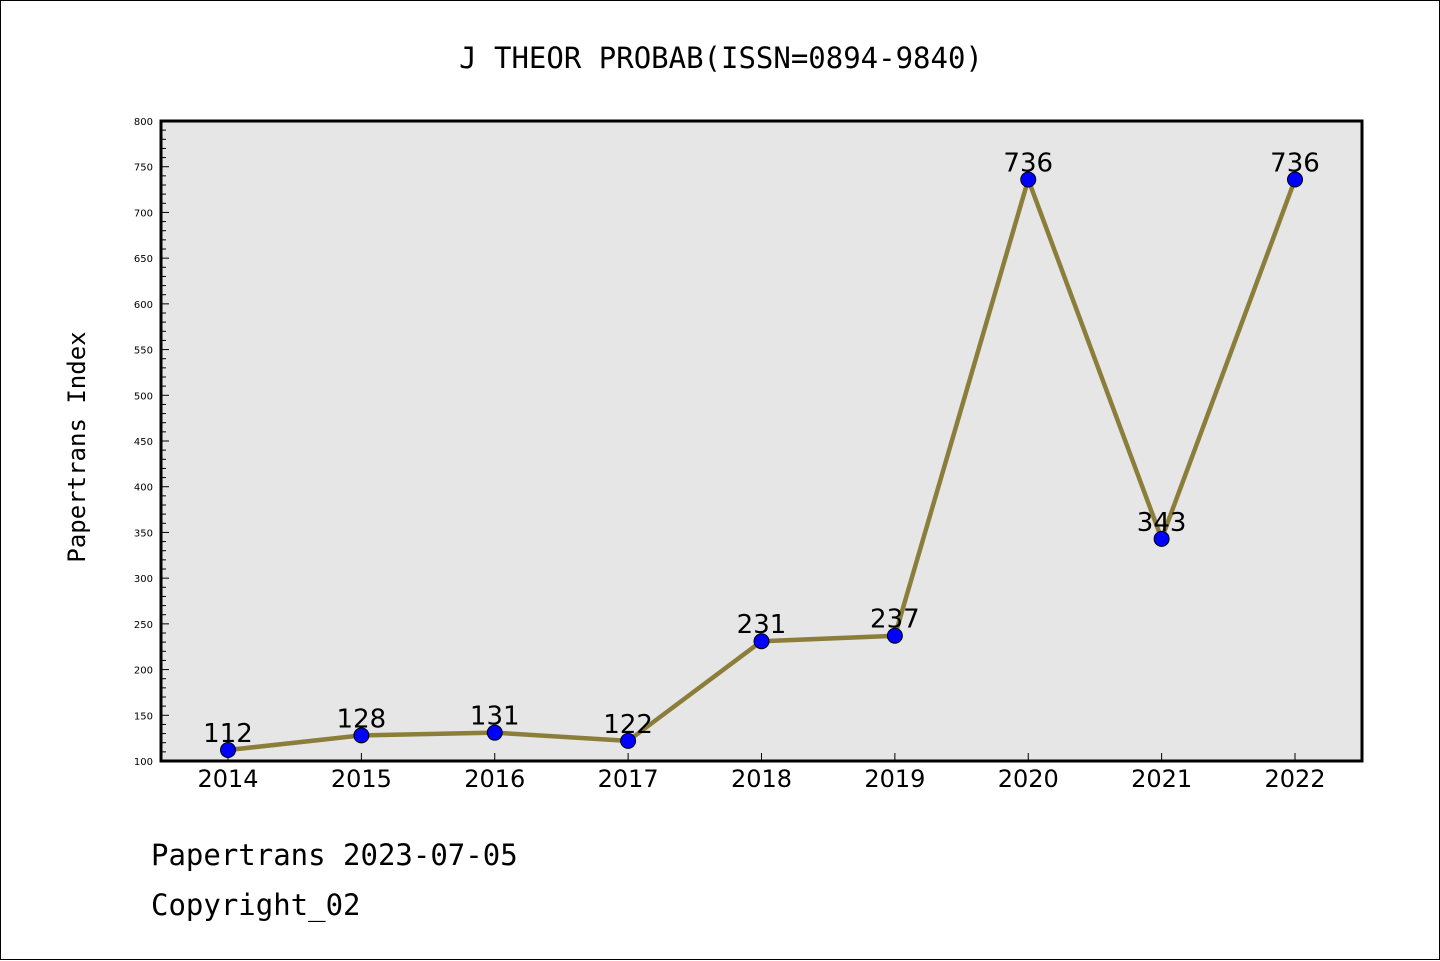 The image size is (1440, 961). I want to click on y-tick-label: 100, so click(143, 762).